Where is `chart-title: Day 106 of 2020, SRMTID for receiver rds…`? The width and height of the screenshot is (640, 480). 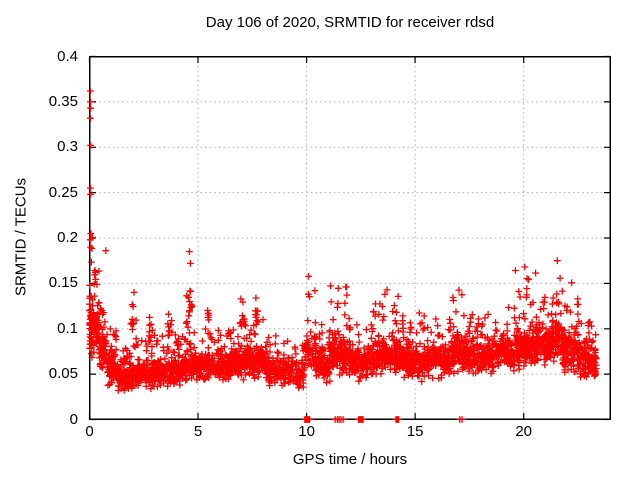 chart-title: Day 106 of 2020, SRMTID for receiver rds… is located at coordinates (350, 22).